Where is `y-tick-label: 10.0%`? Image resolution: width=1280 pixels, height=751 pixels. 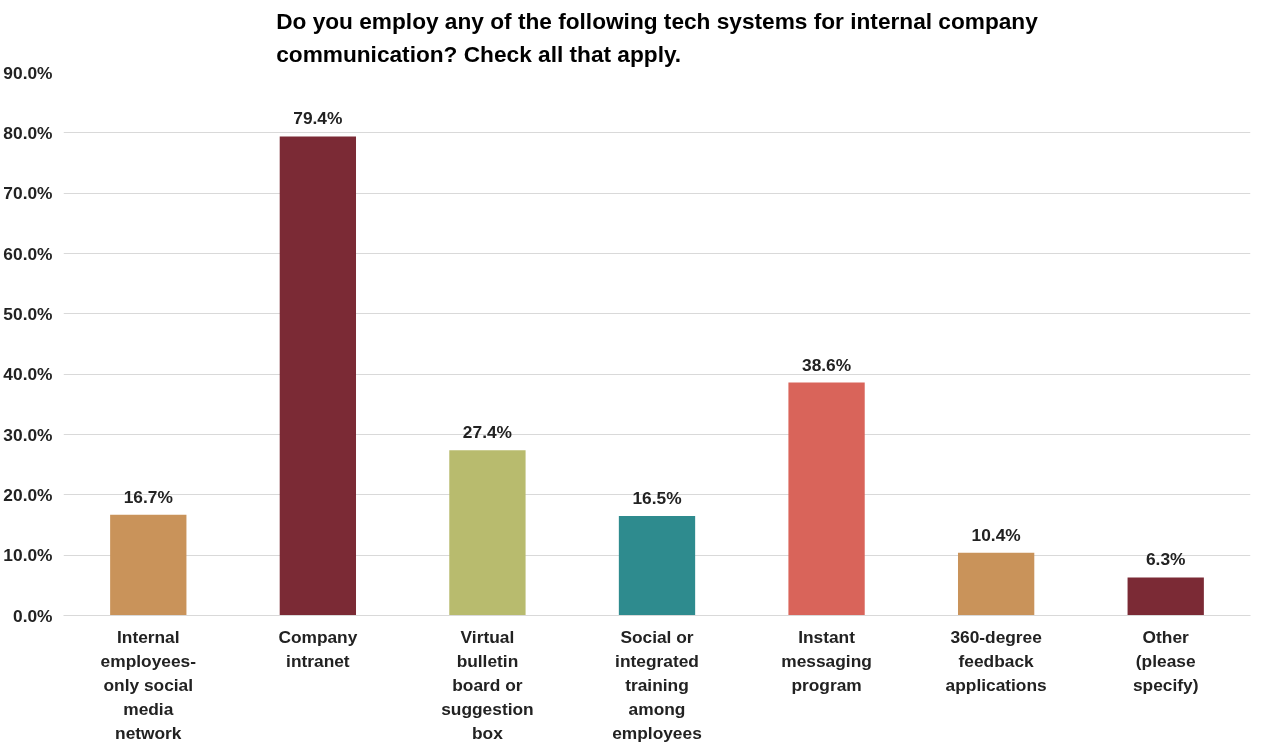 y-tick-label: 10.0% is located at coordinates (28, 555).